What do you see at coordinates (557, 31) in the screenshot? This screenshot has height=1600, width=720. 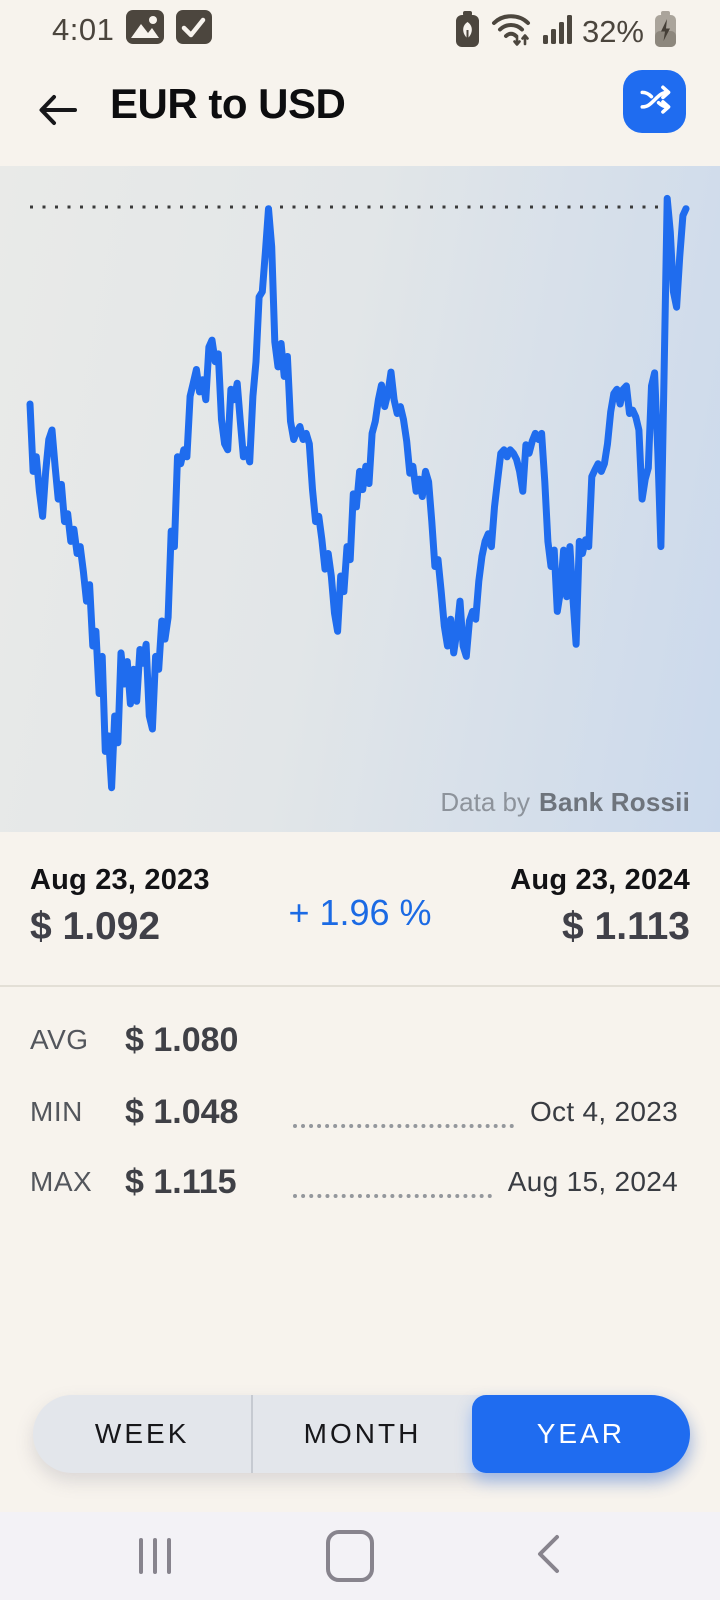 I see `signal-strength-icon` at bounding box center [557, 31].